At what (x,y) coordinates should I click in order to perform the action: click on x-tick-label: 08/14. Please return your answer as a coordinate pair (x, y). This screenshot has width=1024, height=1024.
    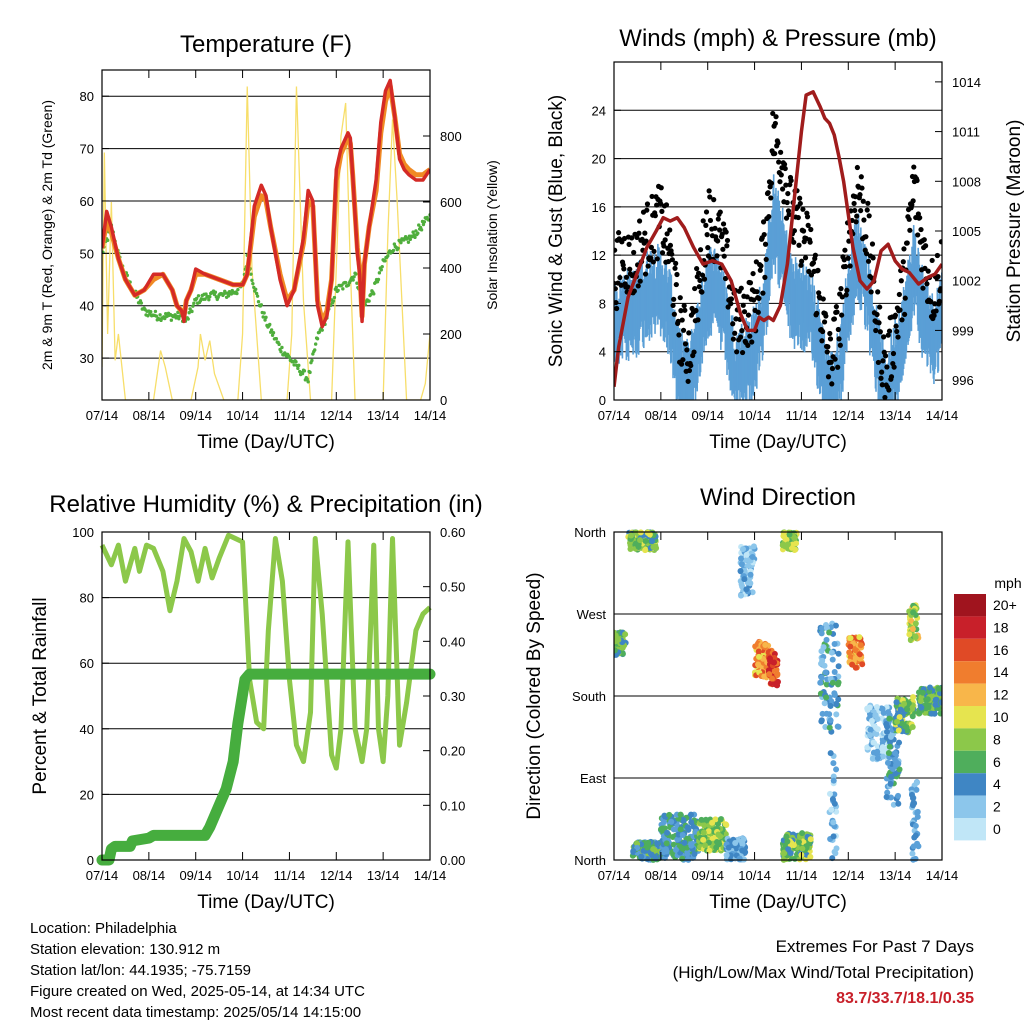
    Looking at the image, I should click on (661, 415).